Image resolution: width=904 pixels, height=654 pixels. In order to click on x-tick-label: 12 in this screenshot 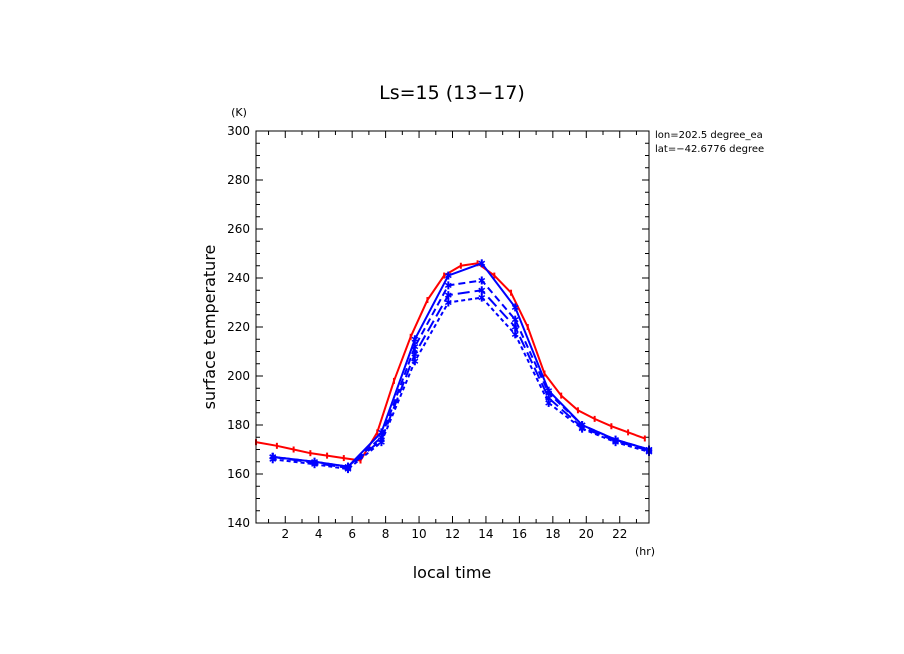, I will do `click(452, 534)`.